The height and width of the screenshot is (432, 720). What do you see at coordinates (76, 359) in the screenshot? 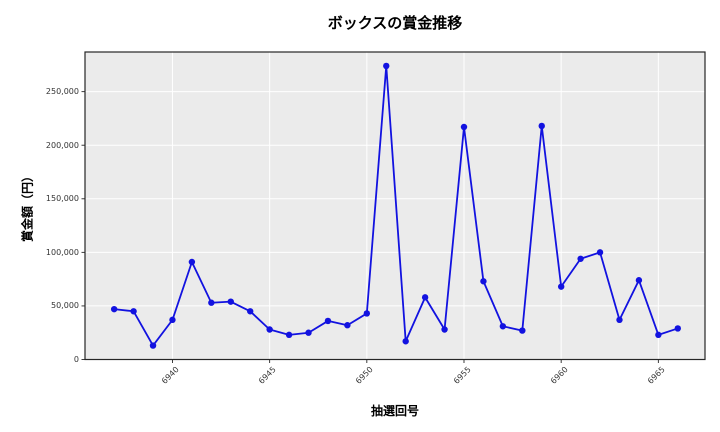
I see `y-tick-label: 0` at bounding box center [76, 359].